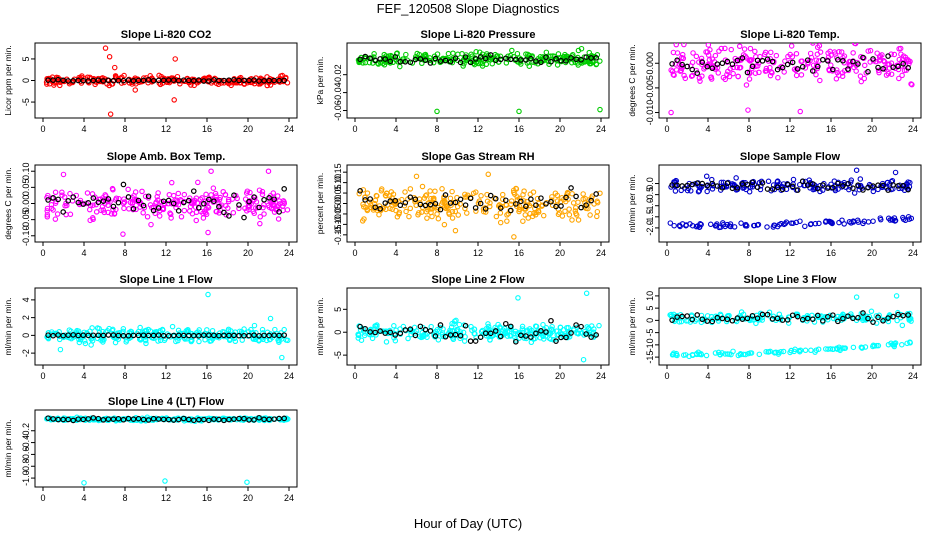  What do you see at coordinates (338, 355) in the screenshot?
I see `y-tick-label: -5` at bounding box center [338, 355].